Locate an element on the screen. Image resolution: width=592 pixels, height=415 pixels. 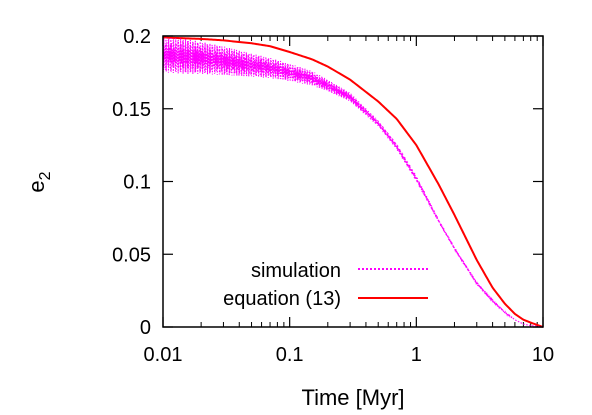
legend: simulation equation (13) is located at coordinates (325, 285).